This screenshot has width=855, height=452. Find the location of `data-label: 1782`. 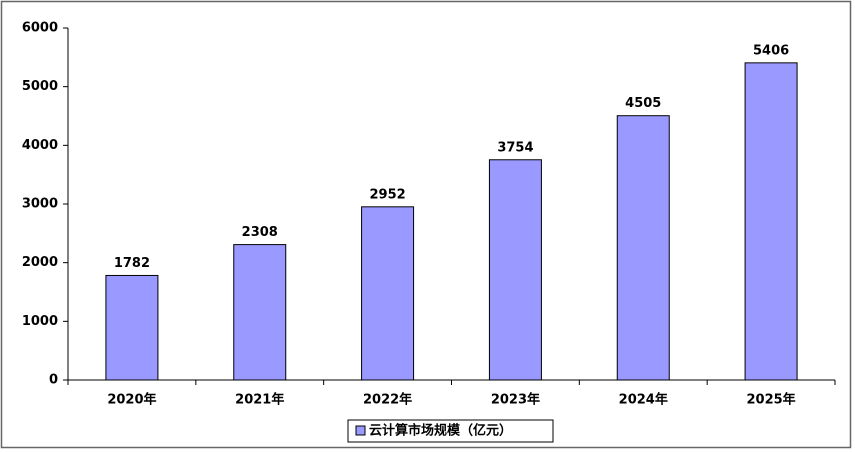

data-label: 1782 is located at coordinates (132, 263).